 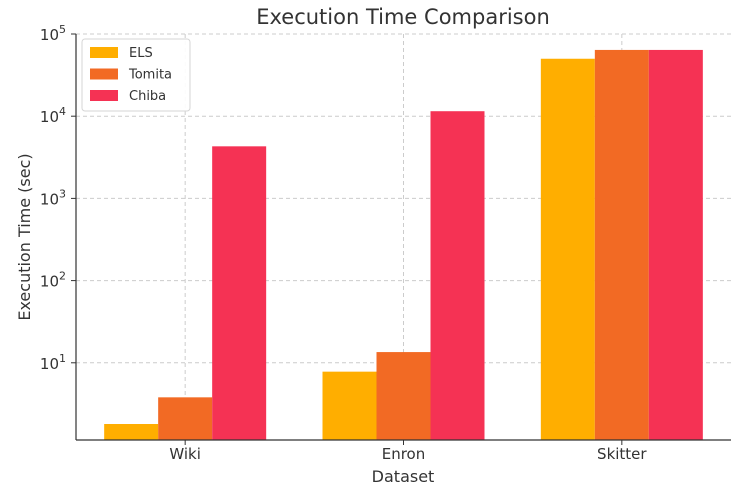 What do you see at coordinates (141, 53) in the screenshot?
I see `legend-label-els: ELS` at bounding box center [141, 53].